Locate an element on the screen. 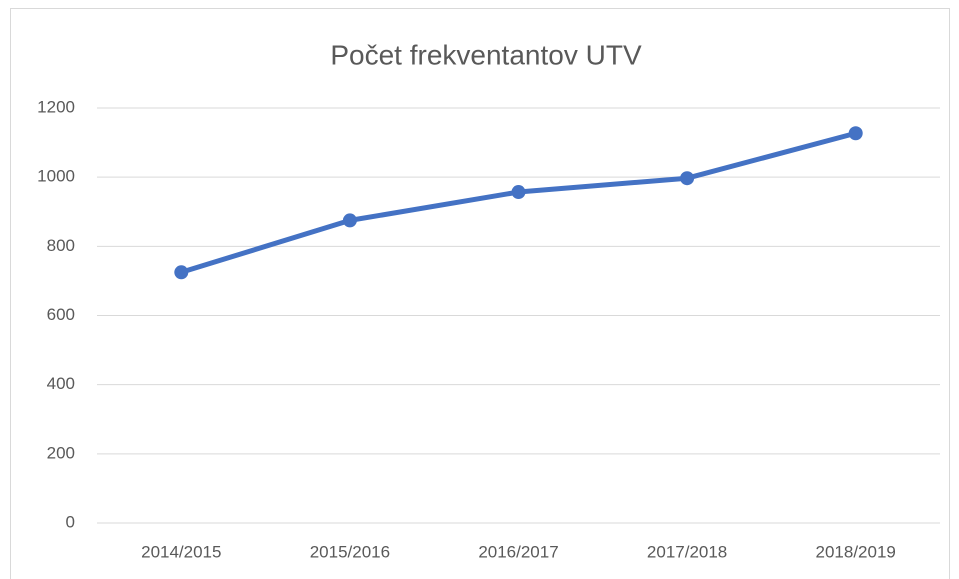 The height and width of the screenshot is (579, 959). x-tick-label: 2018/2019 is located at coordinates (856, 551).